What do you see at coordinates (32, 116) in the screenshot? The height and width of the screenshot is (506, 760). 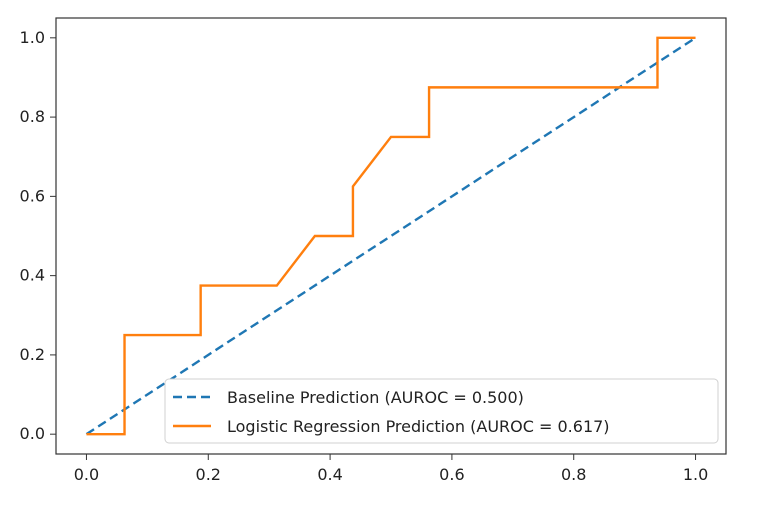 I see `y-tick-label: 0.8` at bounding box center [32, 116].